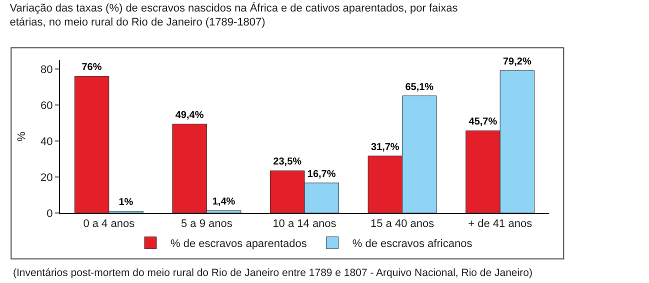  What do you see at coordinates (321, 174) in the screenshot?
I see `data-label: 16,7%` at bounding box center [321, 174].